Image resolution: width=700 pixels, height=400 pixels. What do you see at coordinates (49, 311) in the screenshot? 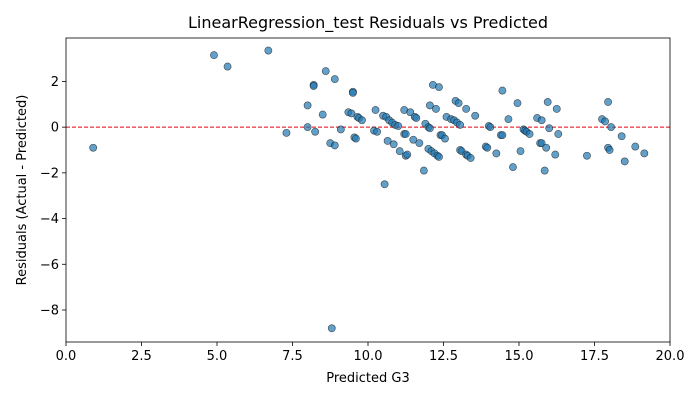
I see `y-tick-label: −8` at bounding box center [49, 311].